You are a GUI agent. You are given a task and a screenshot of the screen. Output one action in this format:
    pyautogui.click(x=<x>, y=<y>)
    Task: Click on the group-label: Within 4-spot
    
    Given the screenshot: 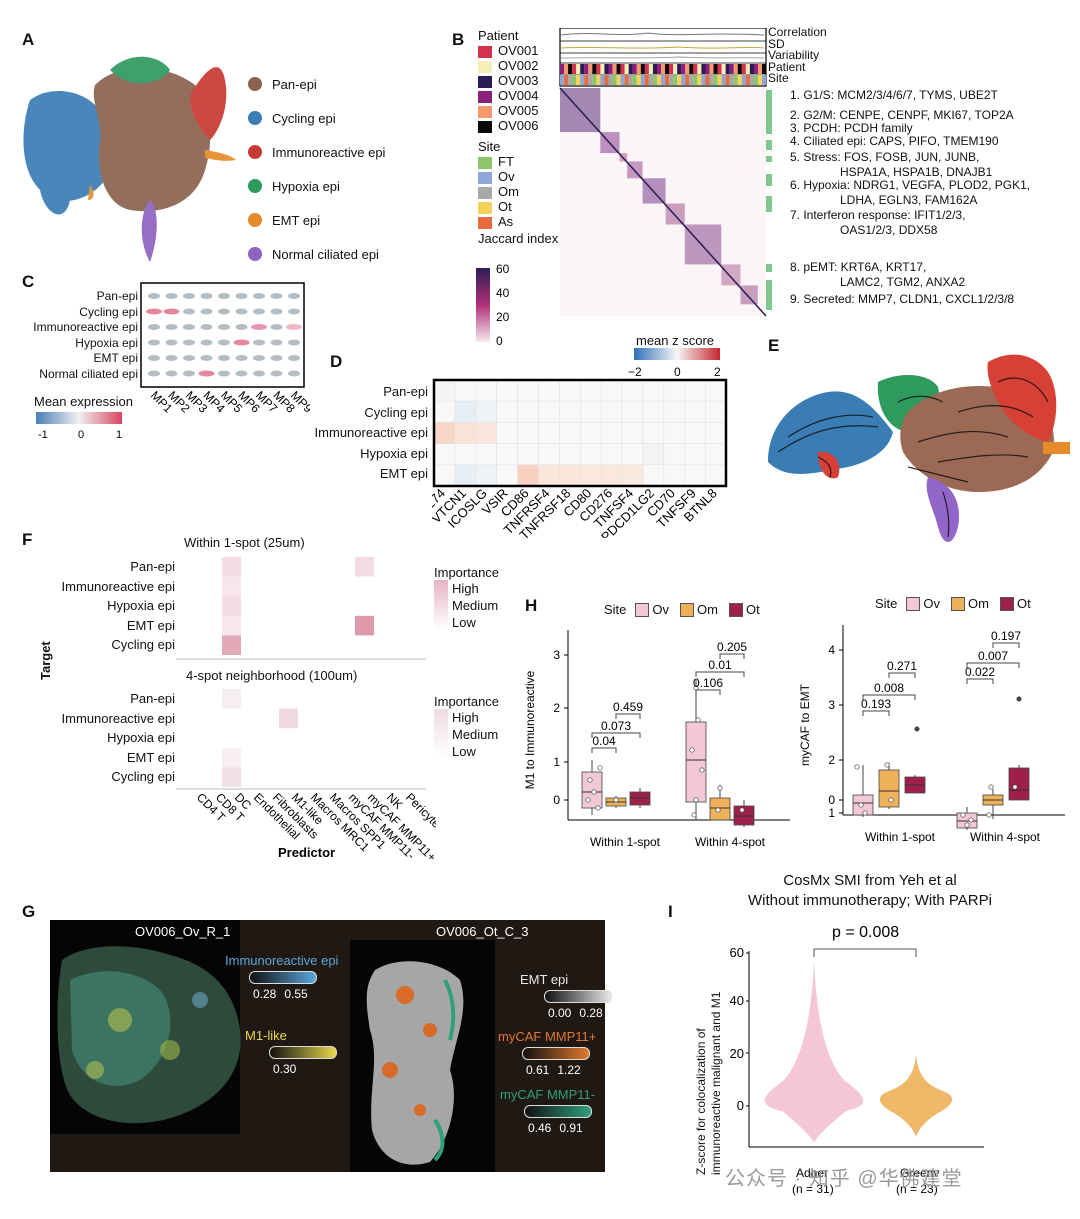 What is the action you would take?
    pyautogui.click(x=730, y=842)
    